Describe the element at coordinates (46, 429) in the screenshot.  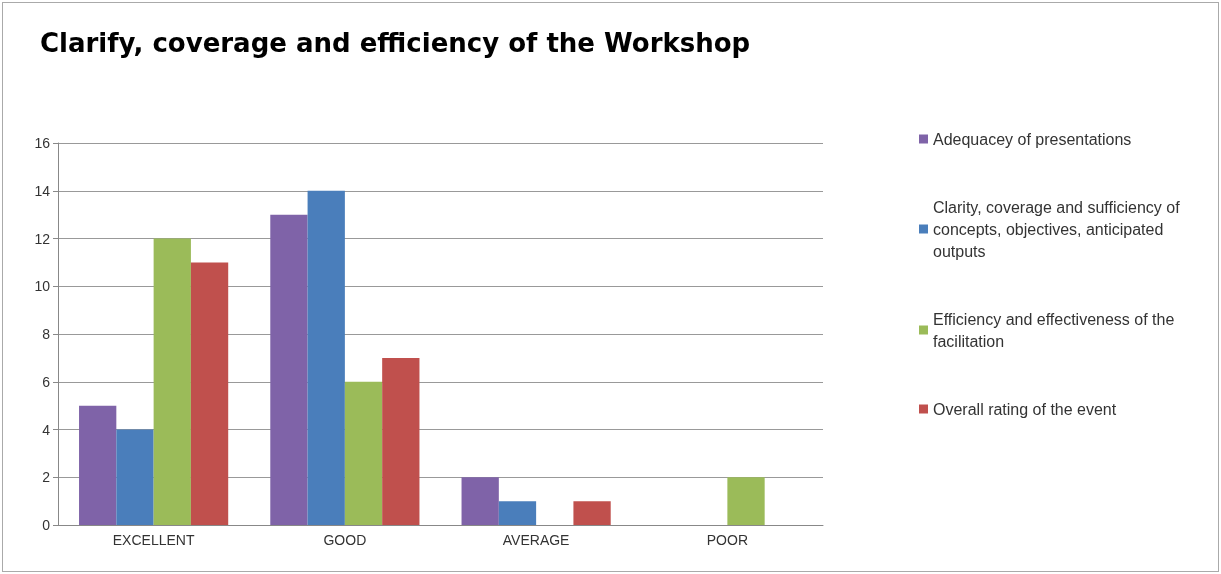
I see `y-tick-label: 4` at that location.